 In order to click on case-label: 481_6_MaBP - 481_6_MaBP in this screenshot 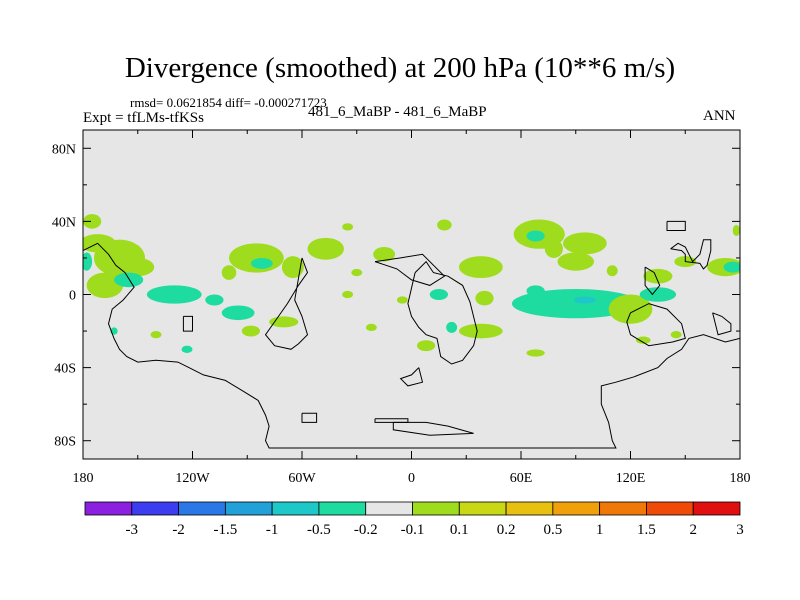, I will do `click(397, 112)`.